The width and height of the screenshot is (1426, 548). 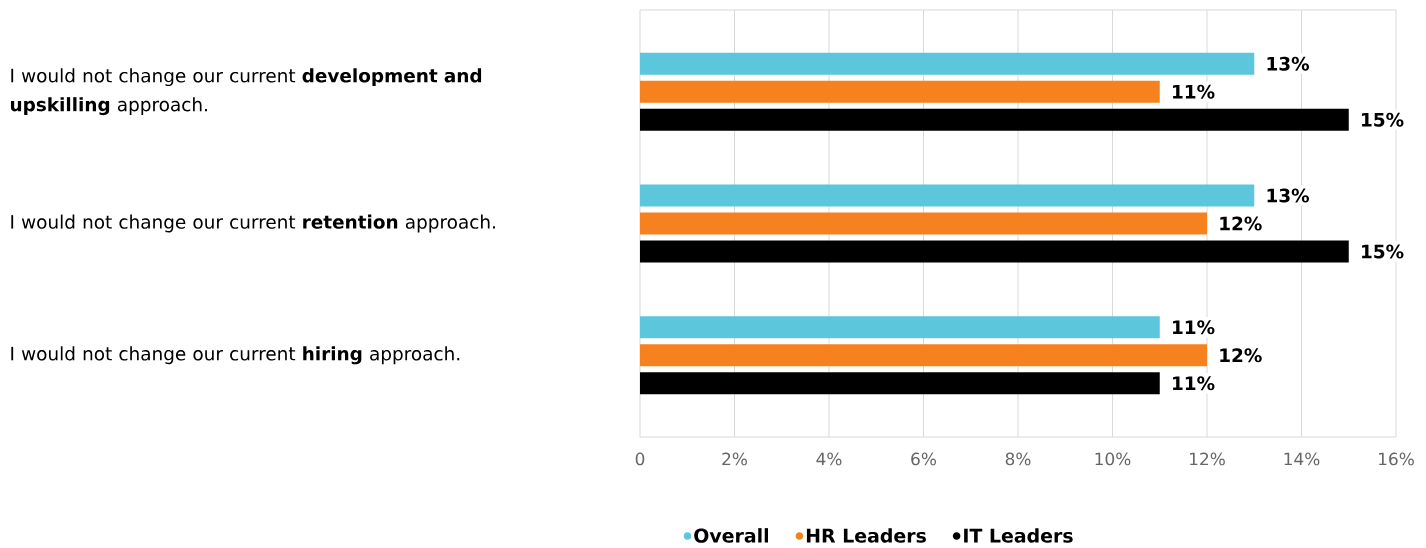 What do you see at coordinates (1302, 459) in the screenshot?
I see `x-tick-label: 14%` at bounding box center [1302, 459].